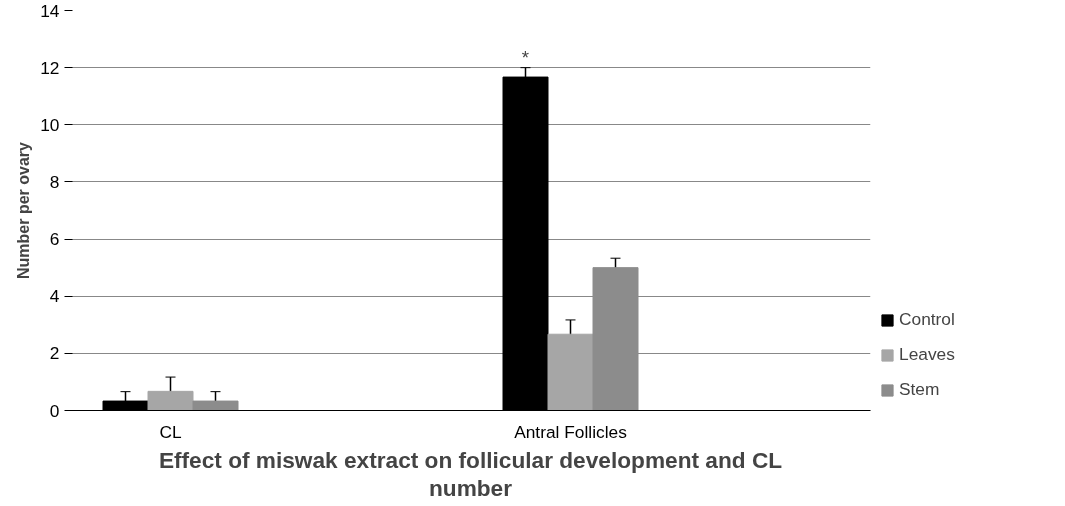 This screenshot has width=1065, height=506. What do you see at coordinates (54, 296) in the screenshot?
I see `y-tick-label: 4` at bounding box center [54, 296].